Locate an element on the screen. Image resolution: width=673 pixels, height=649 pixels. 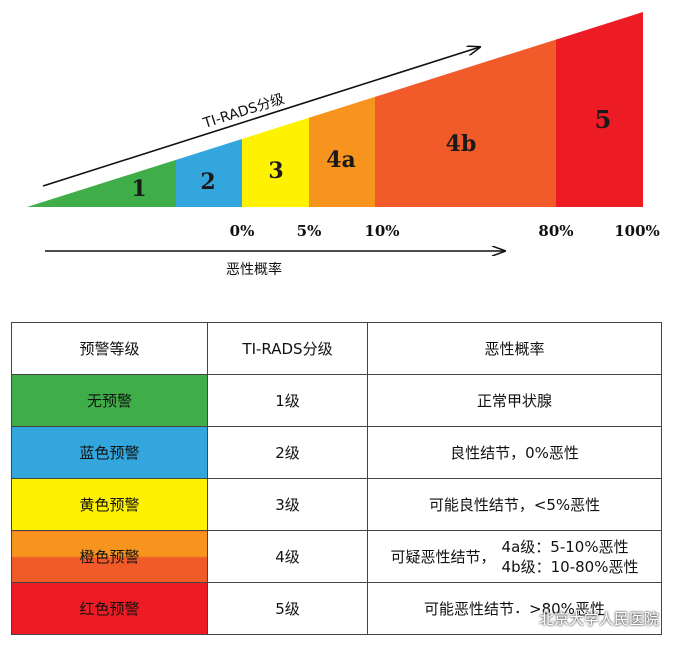
wedge-label-2: 2 is located at coordinates (207, 182).